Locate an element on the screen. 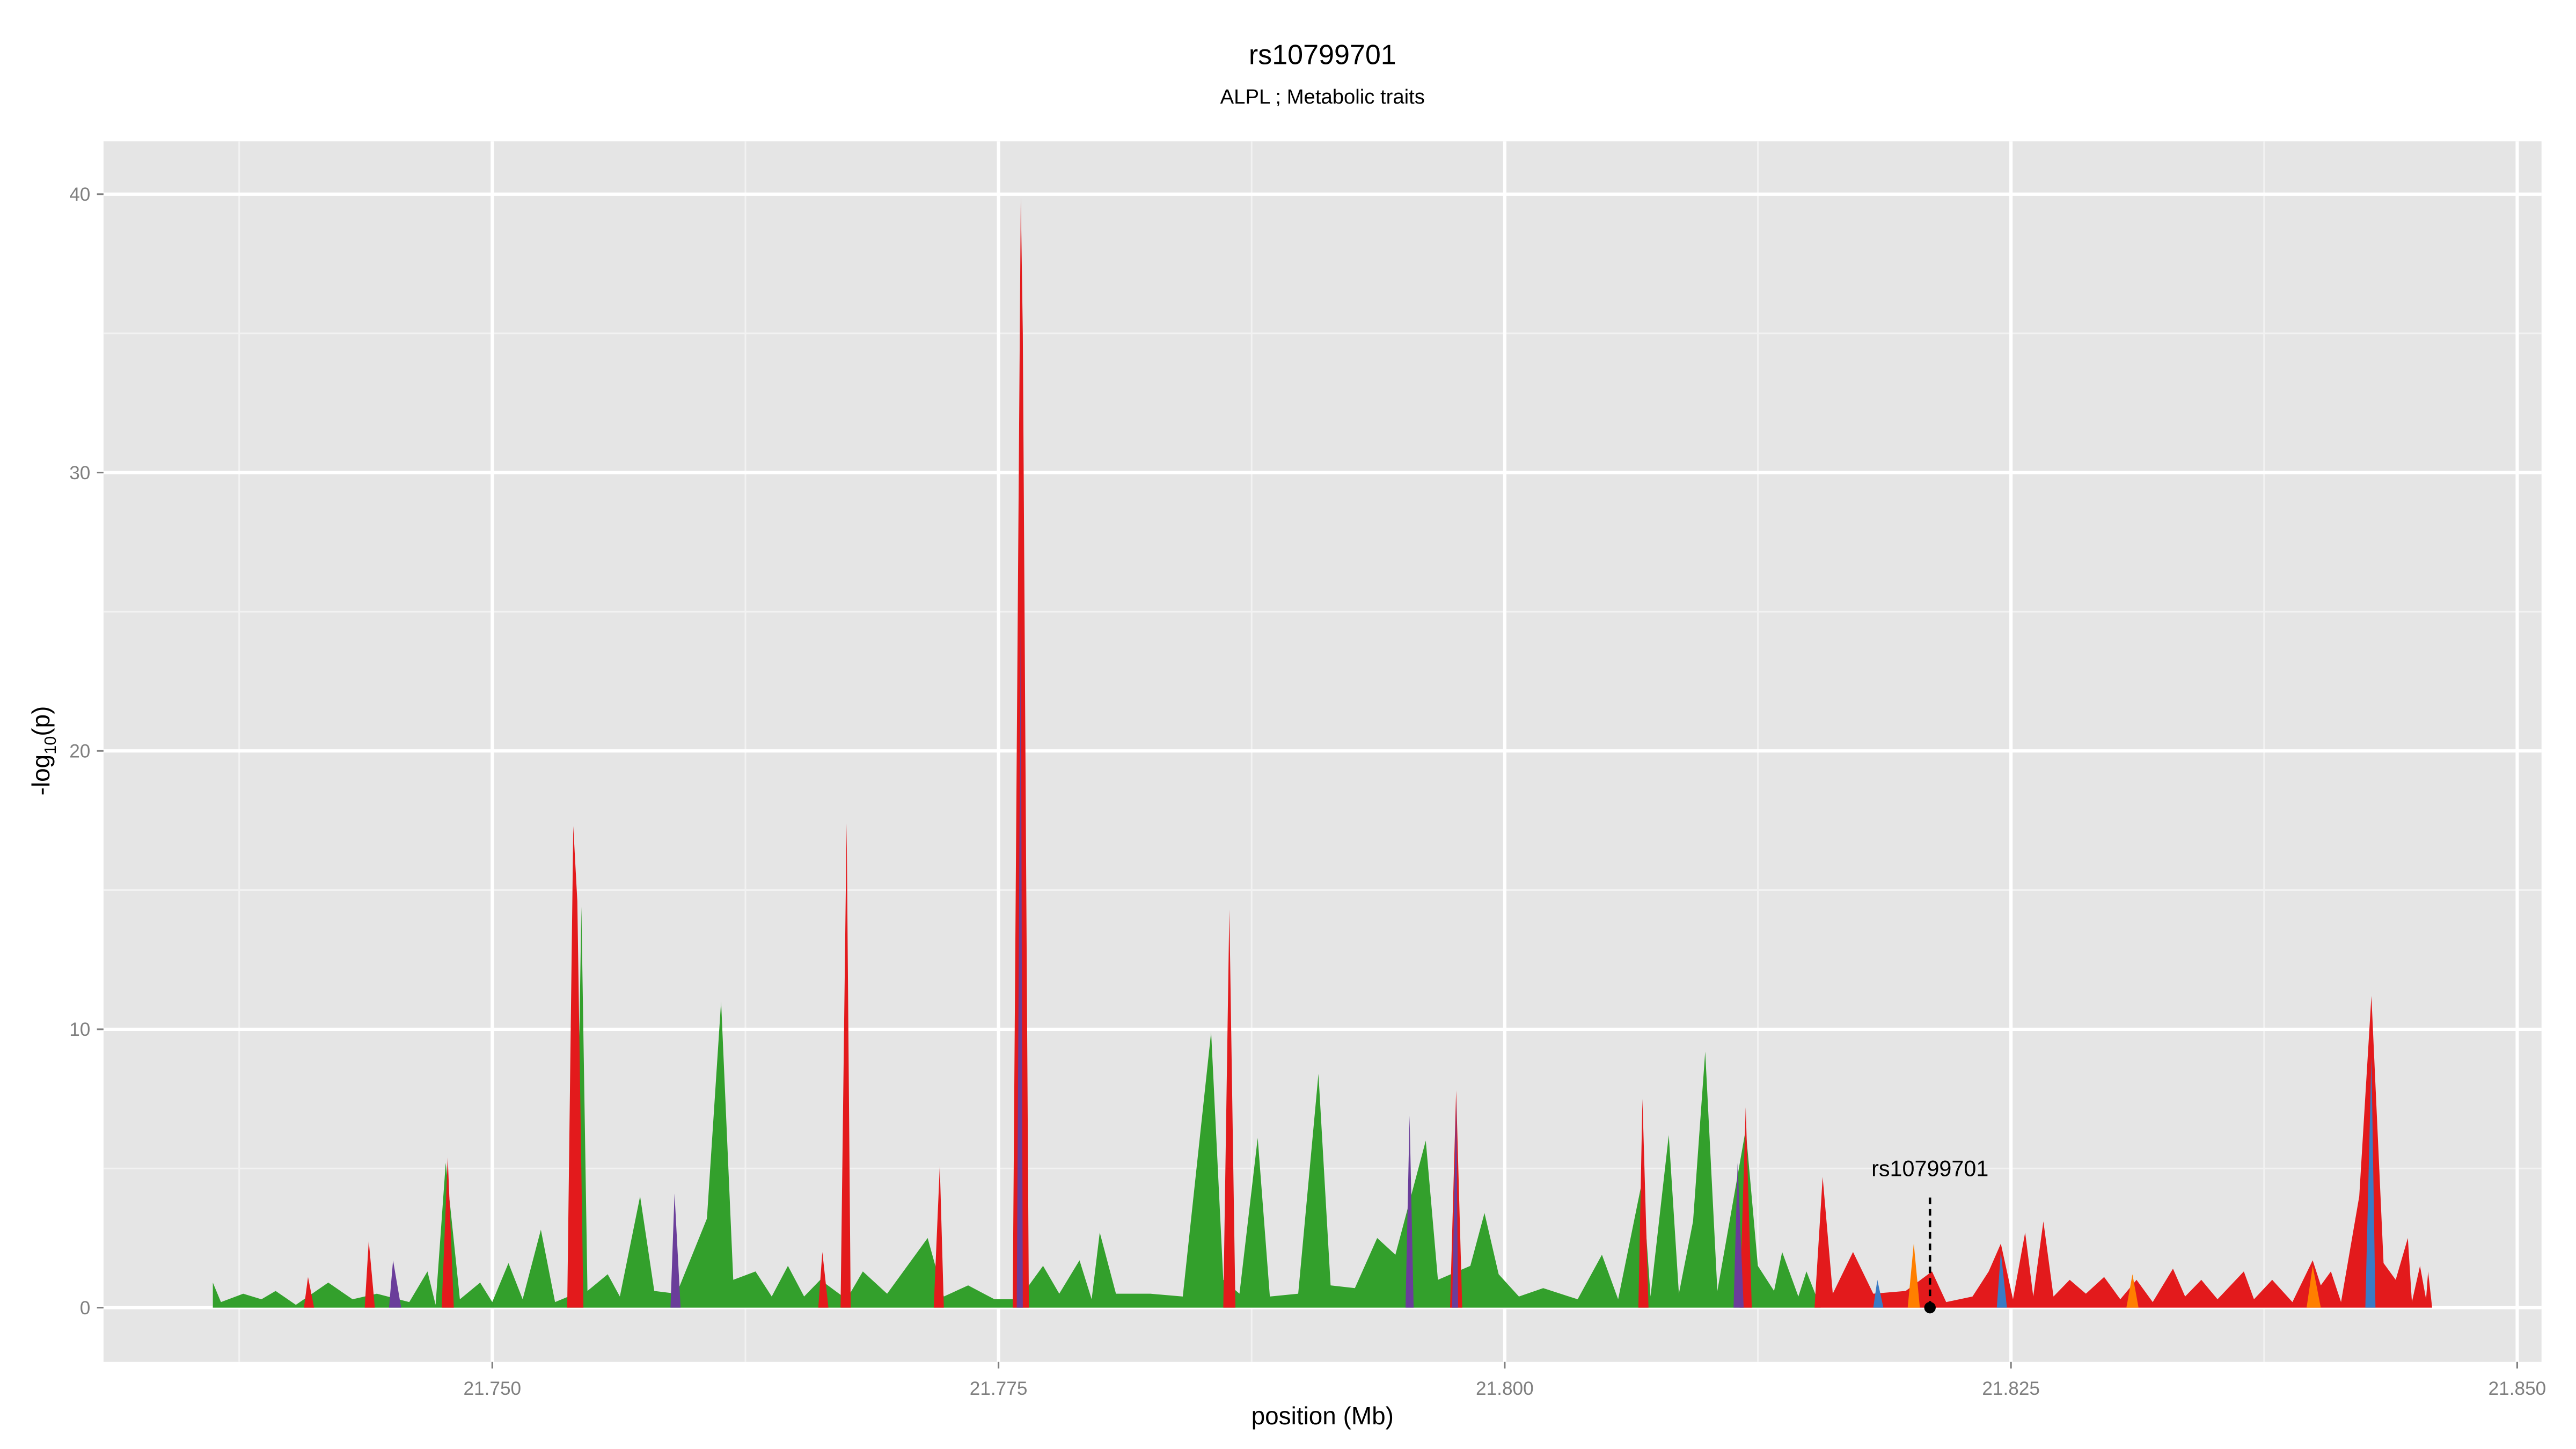 This screenshot has height=1449, width=2576. y-tick-label: 10 is located at coordinates (79, 1029).